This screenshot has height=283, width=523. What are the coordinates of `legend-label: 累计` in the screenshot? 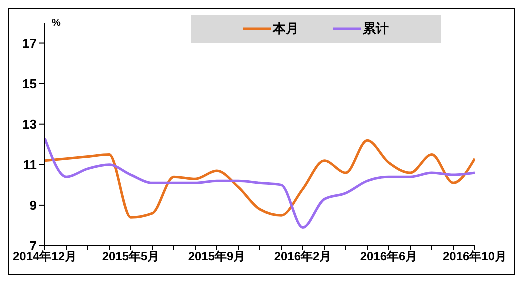 It's located at (376, 29).